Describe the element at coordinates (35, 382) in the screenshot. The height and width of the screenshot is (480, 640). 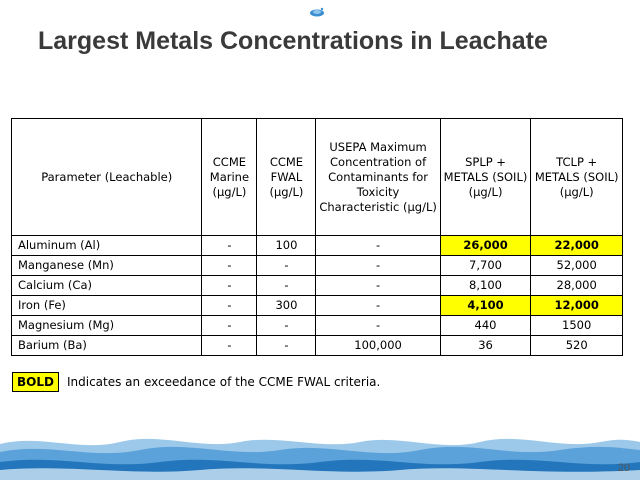
I see `legend-key: BOLD` at that location.